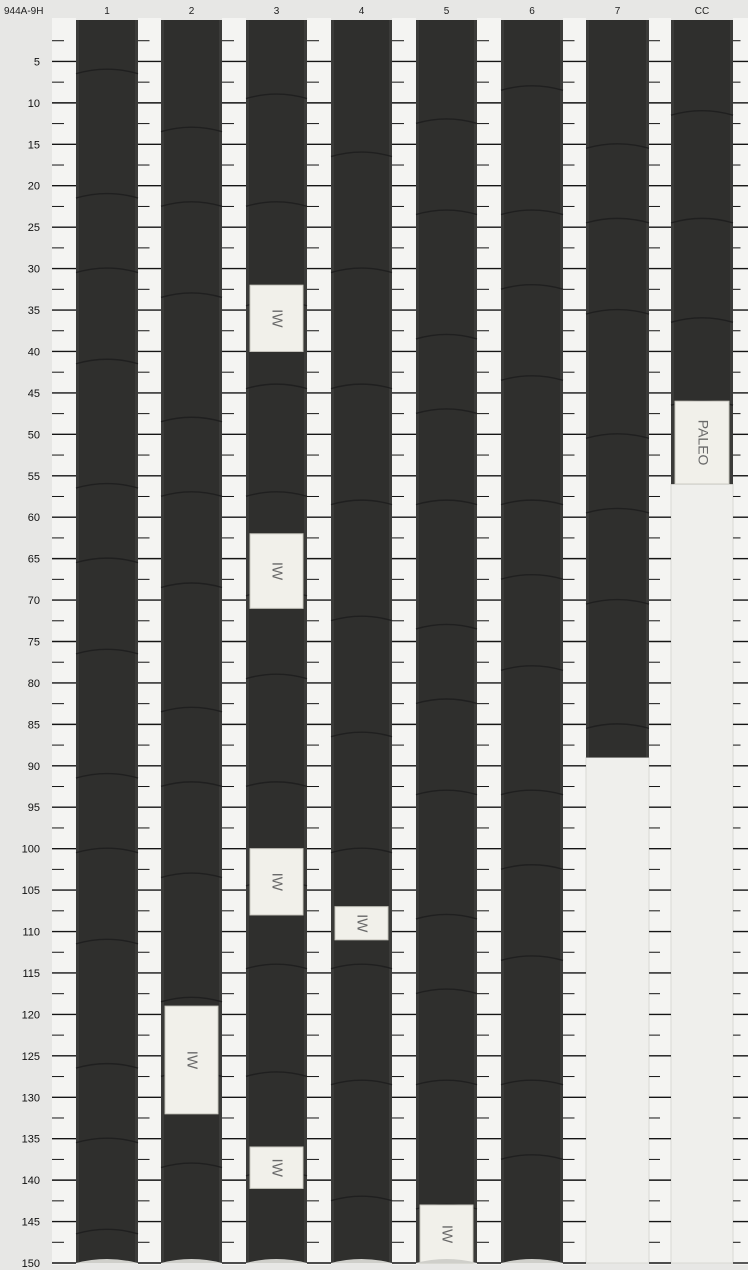 The width and height of the screenshot is (748, 1270). I want to click on section-header: 4, so click(362, 11).